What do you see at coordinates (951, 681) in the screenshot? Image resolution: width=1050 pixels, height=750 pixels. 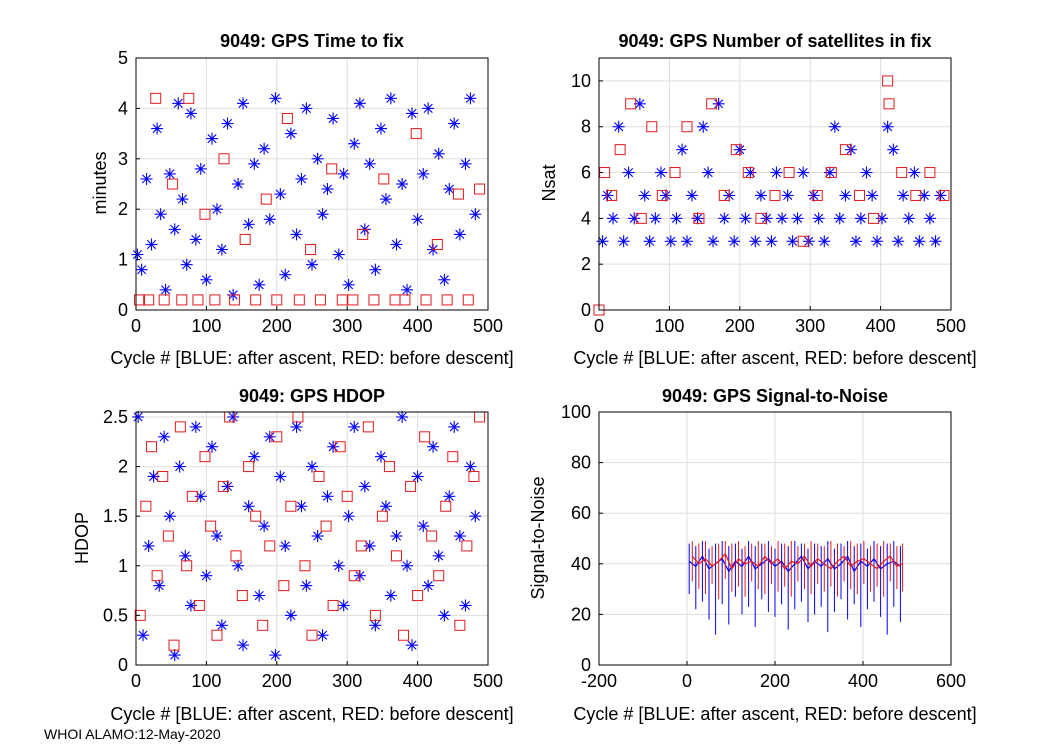 I see `x-tick-label: 600` at bounding box center [951, 681].